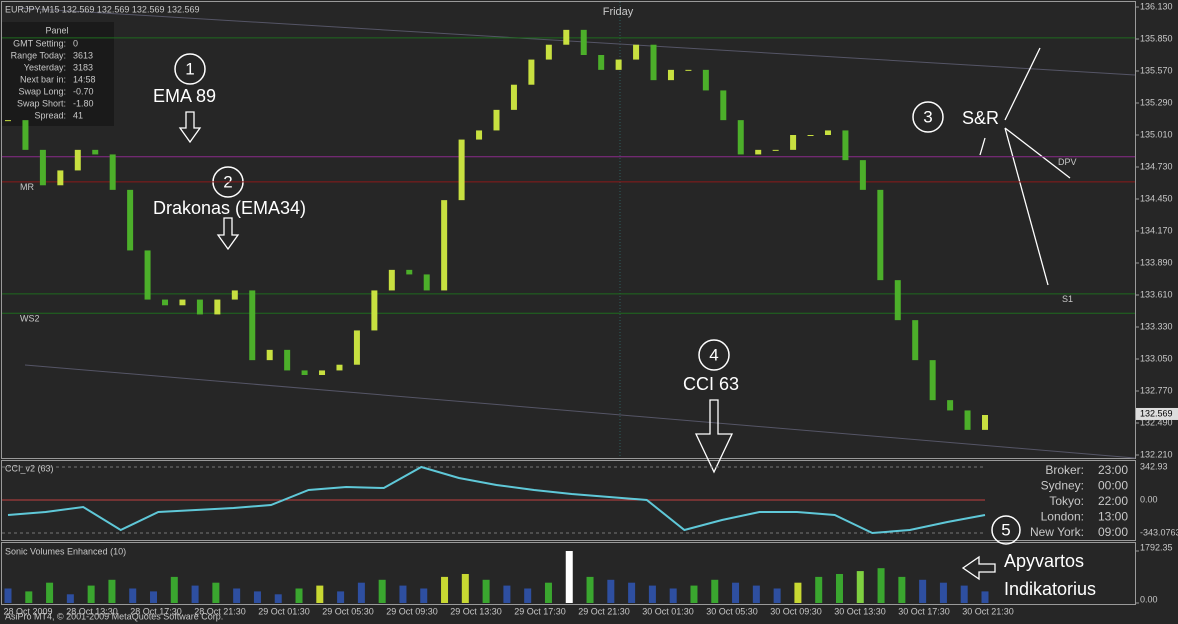  What do you see at coordinates (1062, 517) in the screenshot?
I see `session-label: London:` at bounding box center [1062, 517].